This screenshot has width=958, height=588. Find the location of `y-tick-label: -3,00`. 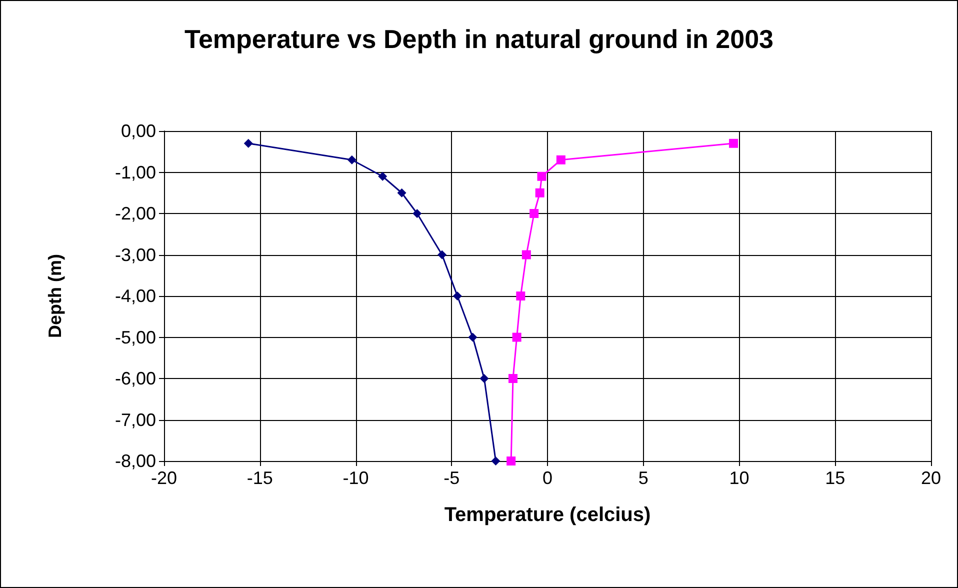

y-tick-label: -3,00 is located at coordinates (135, 254).